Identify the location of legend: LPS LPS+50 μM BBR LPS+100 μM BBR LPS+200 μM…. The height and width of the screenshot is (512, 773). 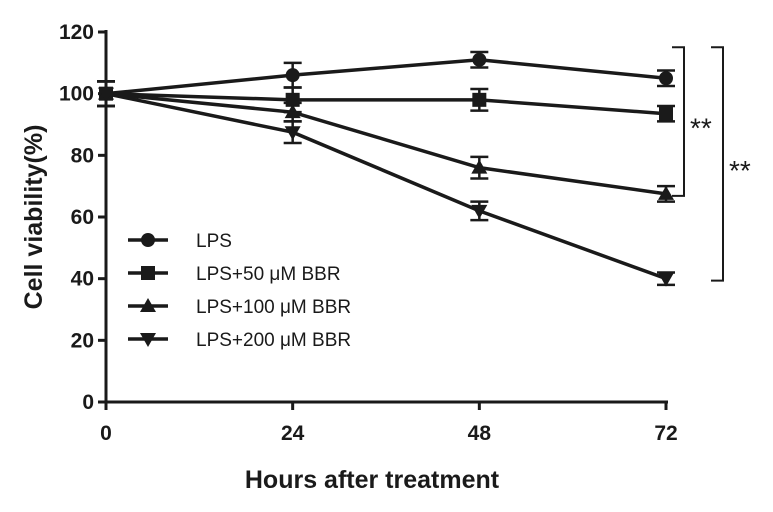
(239, 291).